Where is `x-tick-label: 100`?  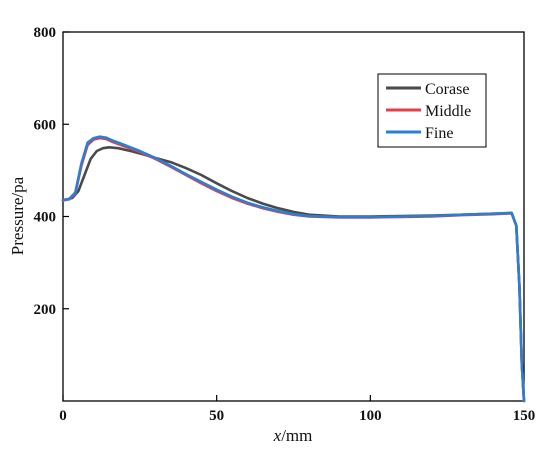 x-tick-label: 100 is located at coordinates (370, 416).